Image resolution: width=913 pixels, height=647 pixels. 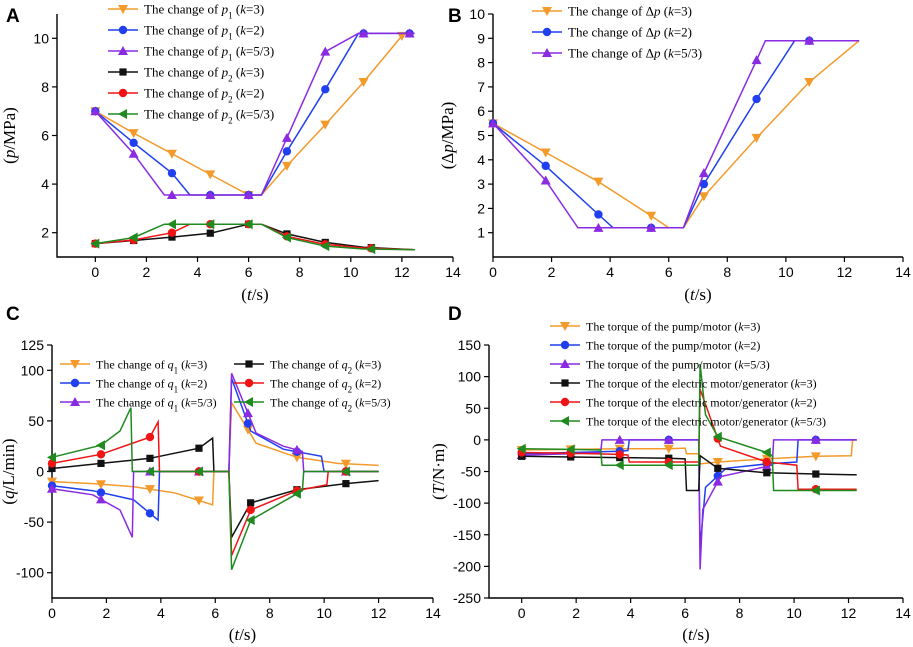 I want to click on y-tick-label: -150, so click(x=467, y=535).